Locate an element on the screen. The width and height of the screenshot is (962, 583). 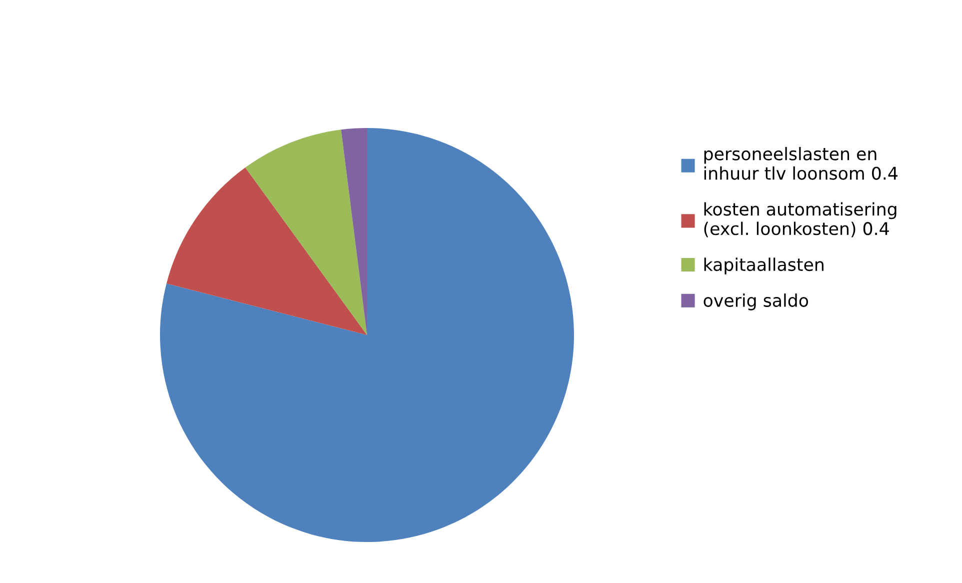
legend-label: overig saldo is located at coordinates (756, 302).